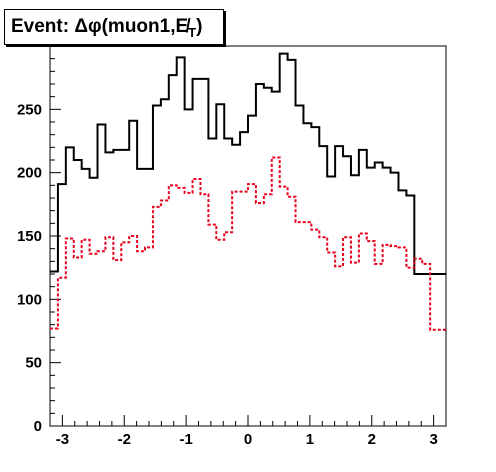 Image resolution: width=496 pixels, height=472 pixels. Describe the element at coordinates (199, 26) in the screenshot. I see `chart-title-close: )` at that location.